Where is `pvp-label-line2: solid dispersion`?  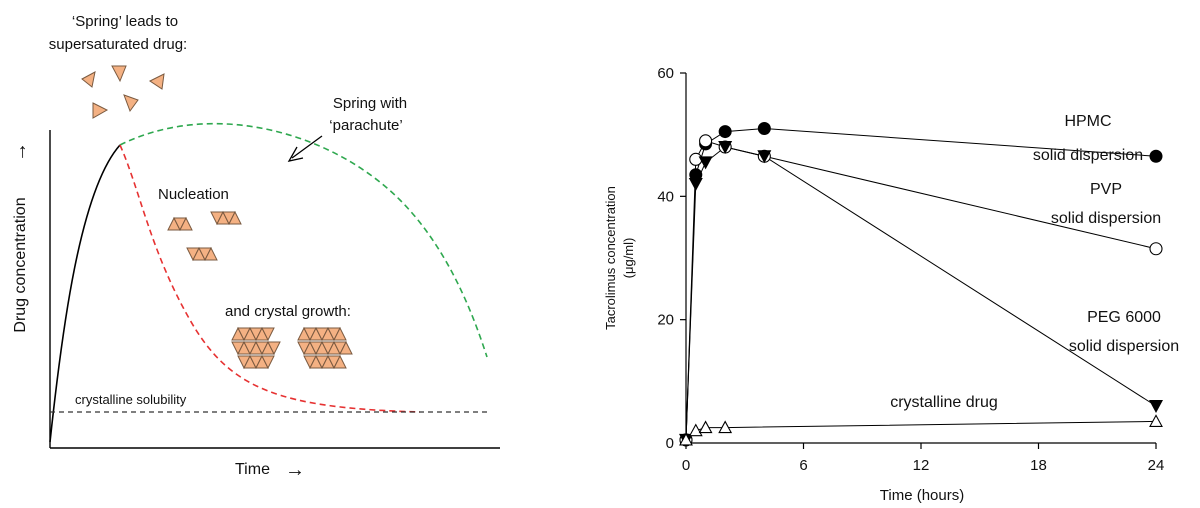 pvp-label-line2: solid dispersion is located at coordinates (1106, 218).